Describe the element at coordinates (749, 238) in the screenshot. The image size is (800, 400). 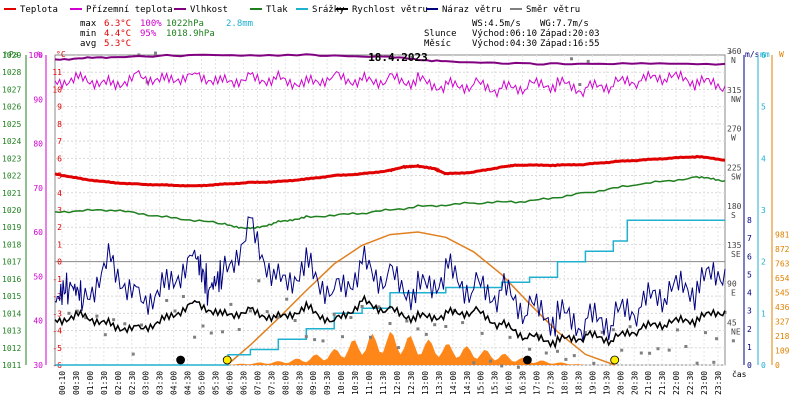
I see `wind-tick: 7` at that location.